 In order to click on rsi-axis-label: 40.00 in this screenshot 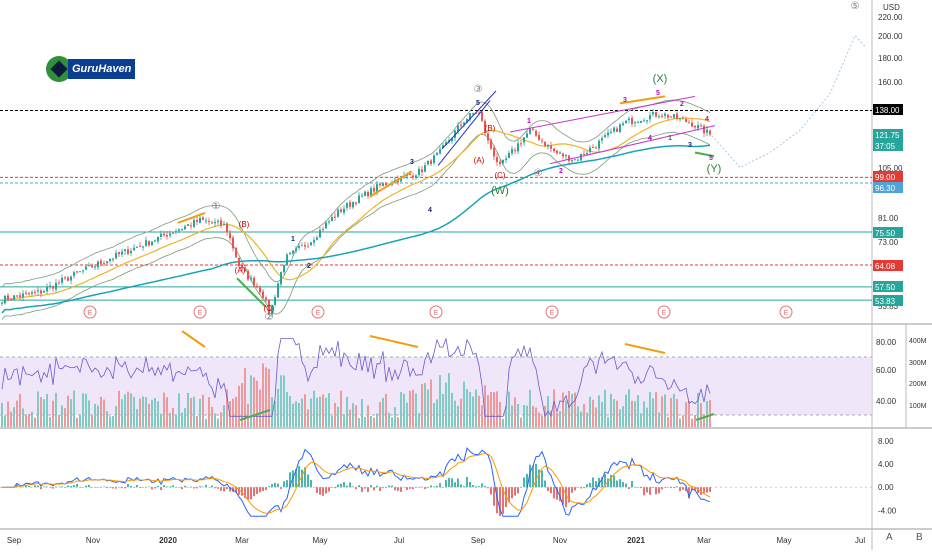, I will do `click(886, 401)`.